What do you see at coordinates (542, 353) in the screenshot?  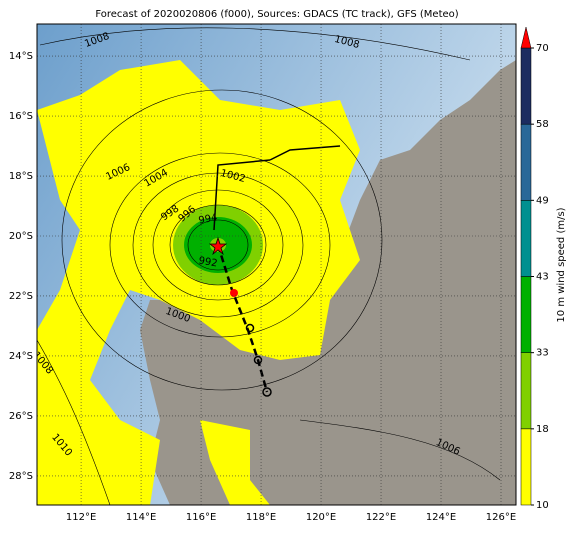 I see `colorbar-tick-label: 33` at bounding box center [542, 353].